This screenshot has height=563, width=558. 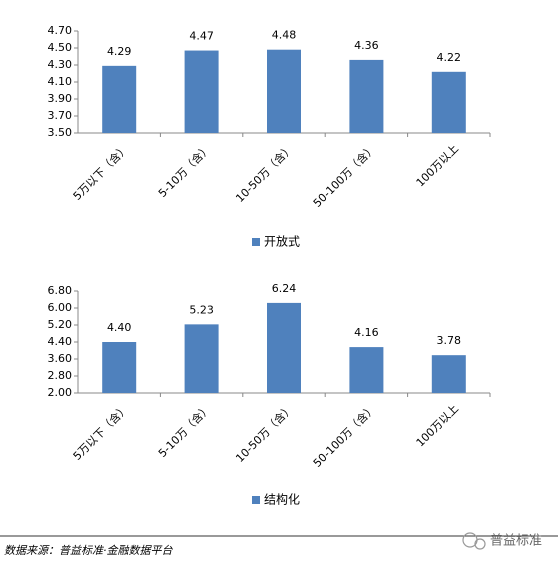 What do you see at coordinates (60, 47) in the screenshot?
I see `y-tick-label: 4.50` at bounding box center [60, 47].